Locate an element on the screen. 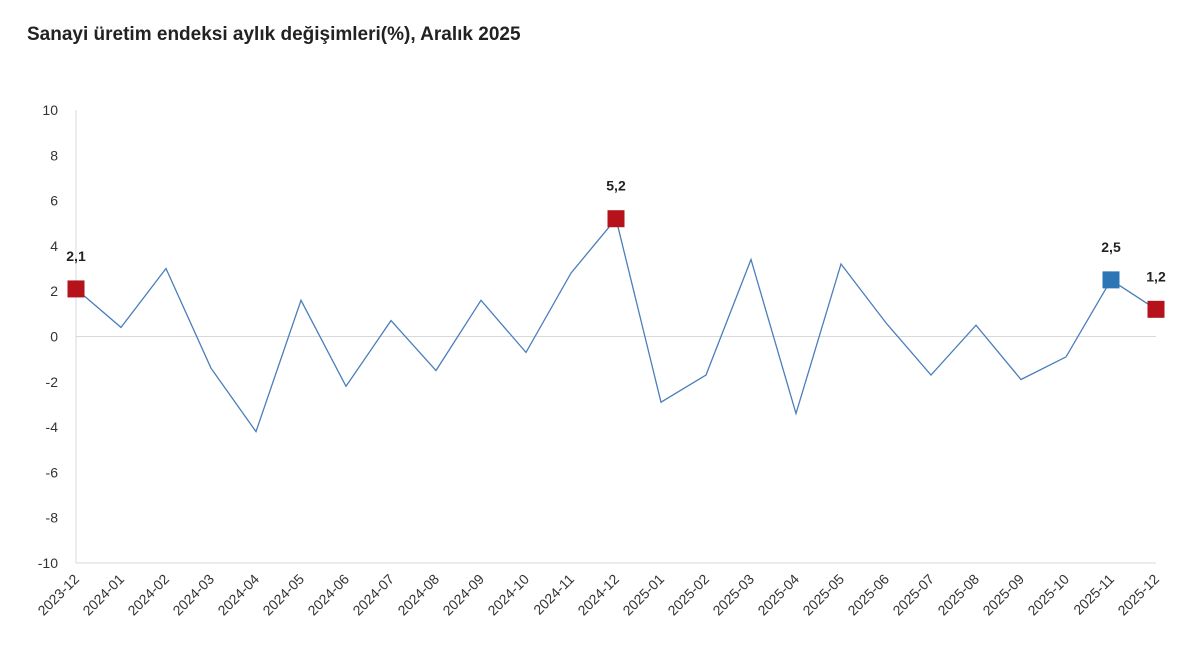 The width and height of the screenshot is (1200, 668). x-tick-label: 2024-10 is located at coordinates (508, 595).